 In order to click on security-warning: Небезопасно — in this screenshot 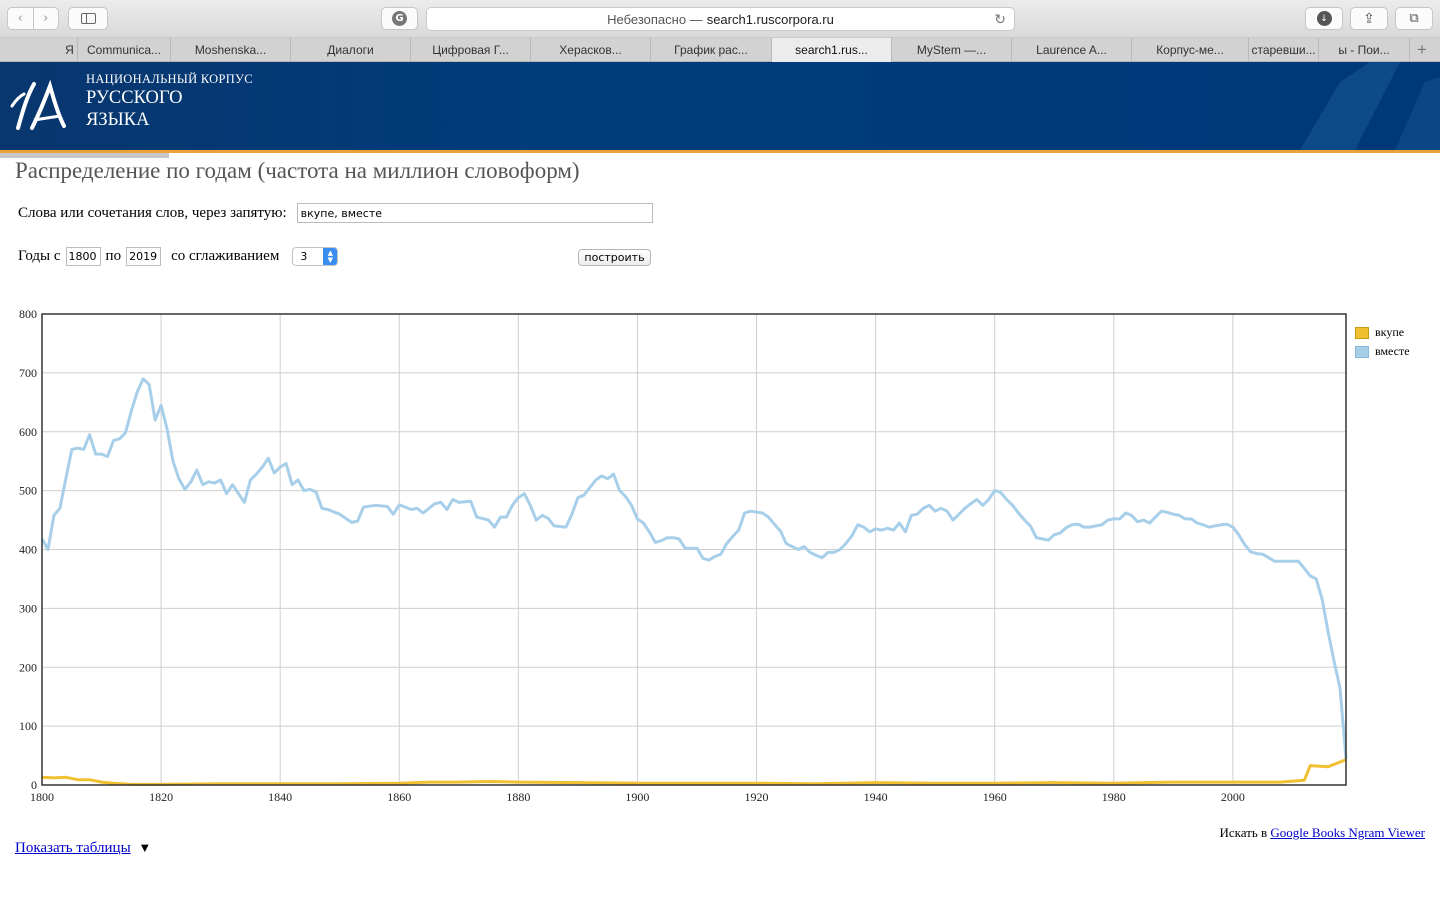, I will do `click(655, 19)`.